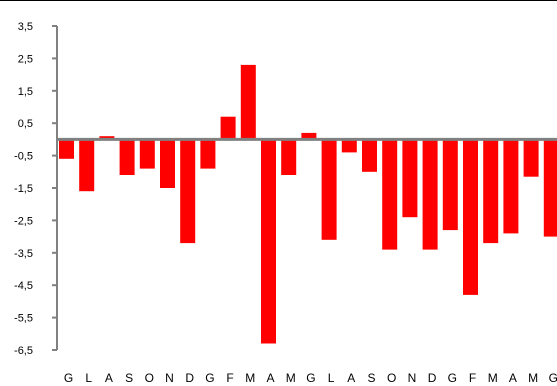 This screenshot has height=386, width=557. Describe the element at coordinates (23, 319) in the screenshot. I see `y-tick-label: -5,5` at that location.